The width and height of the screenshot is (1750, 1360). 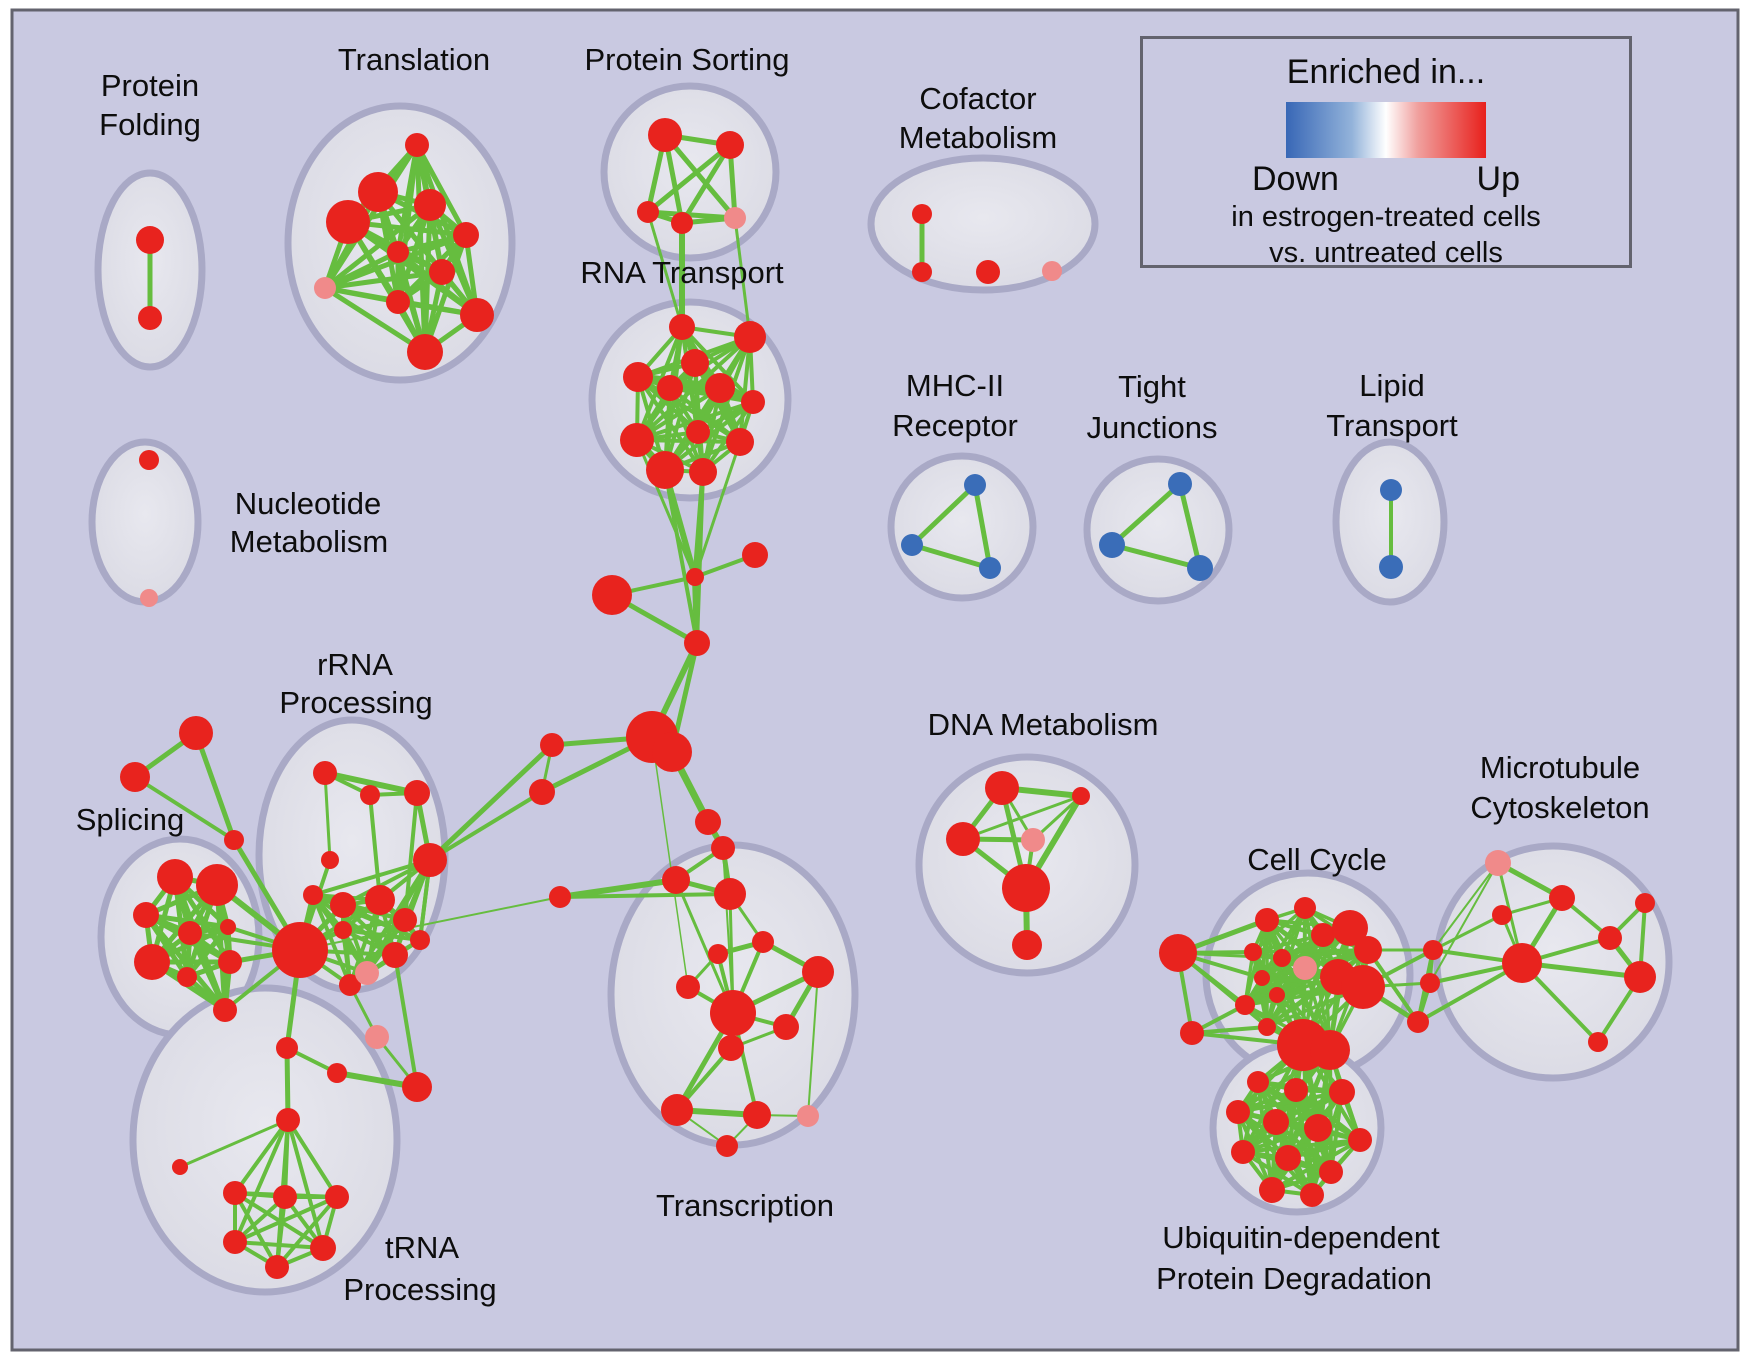 I want to click on node-sp9, so click(x=225, y=1010).